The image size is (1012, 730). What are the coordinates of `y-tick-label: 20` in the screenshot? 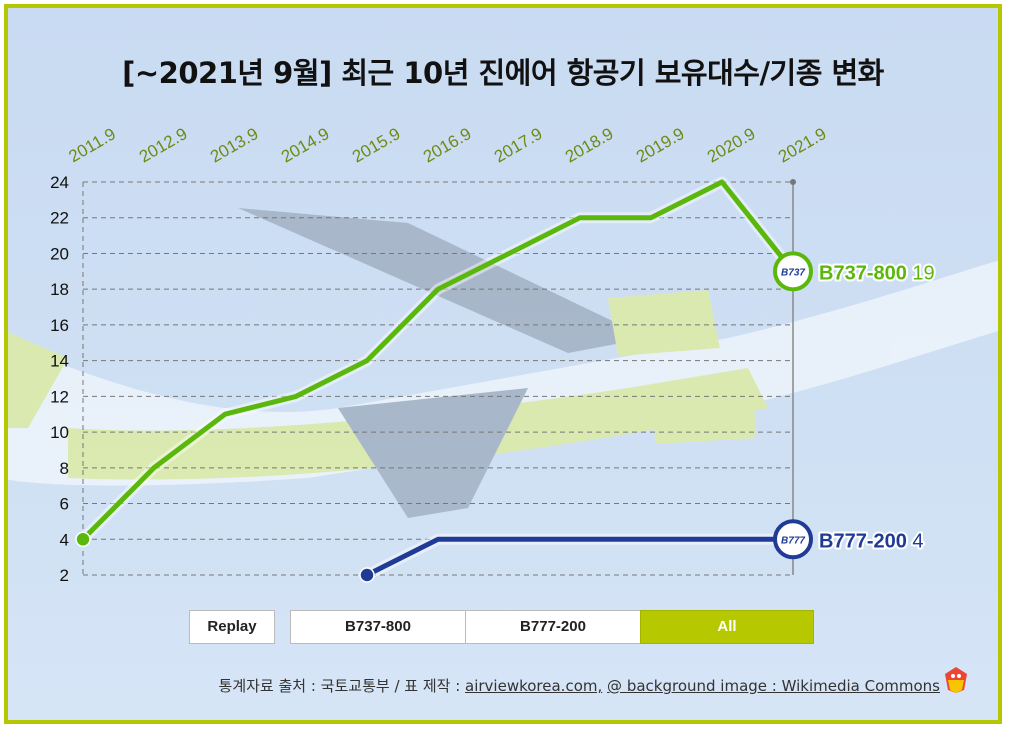 It's located at (59, 253).